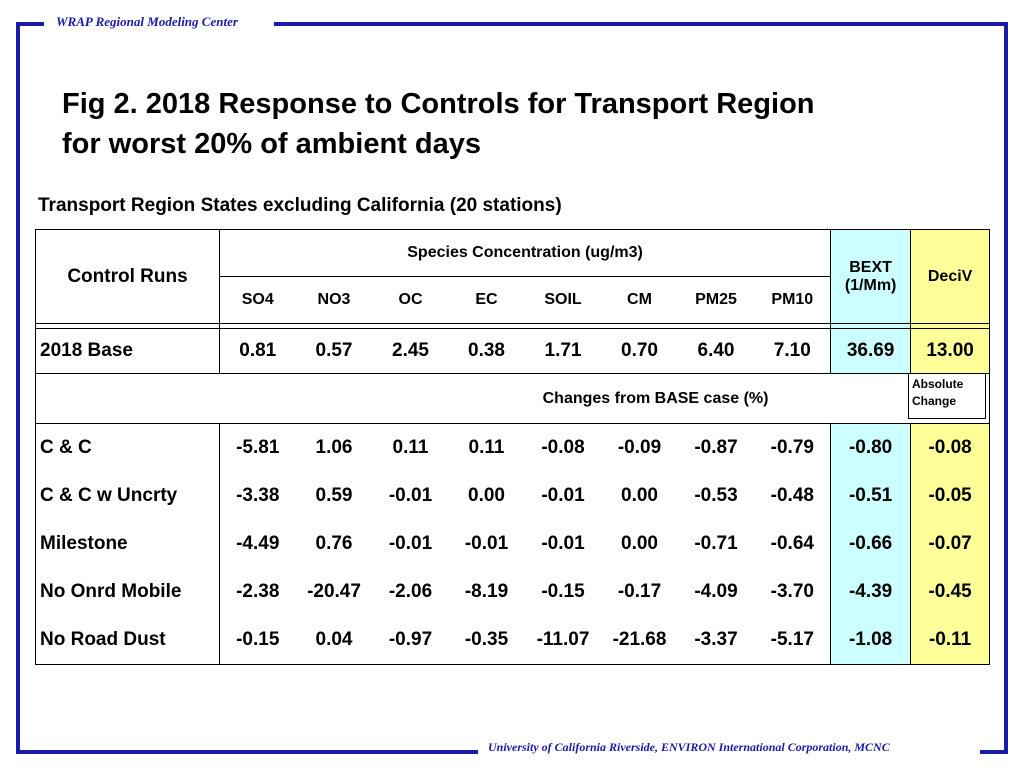  I want to click on value-cell: -2.06, so click(410, 591).